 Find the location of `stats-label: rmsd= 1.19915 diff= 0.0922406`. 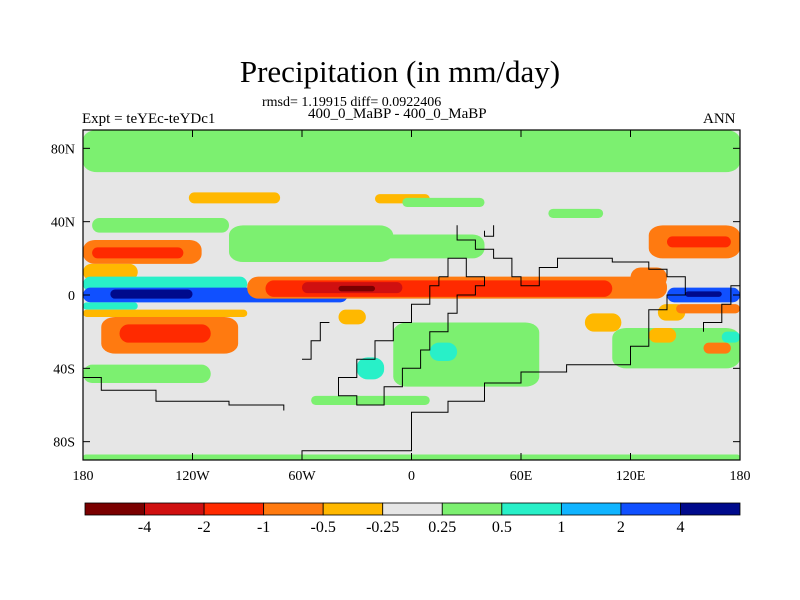

stats-label: rmsd= 1.19915 diff= 0.0922406 is located at coordinates (352, 102).